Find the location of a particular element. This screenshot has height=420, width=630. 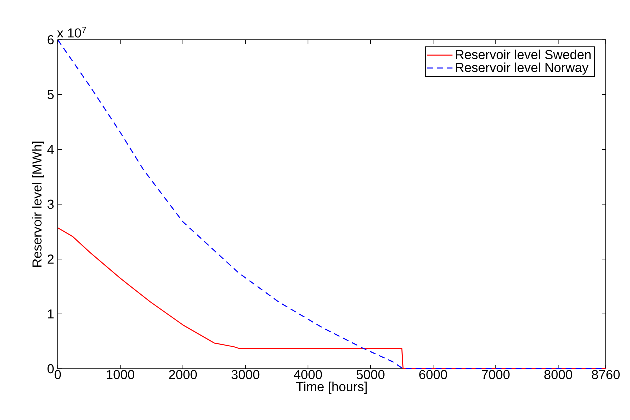

legend-label: Reservoir level Sweden is located at coordinates (523, 55).